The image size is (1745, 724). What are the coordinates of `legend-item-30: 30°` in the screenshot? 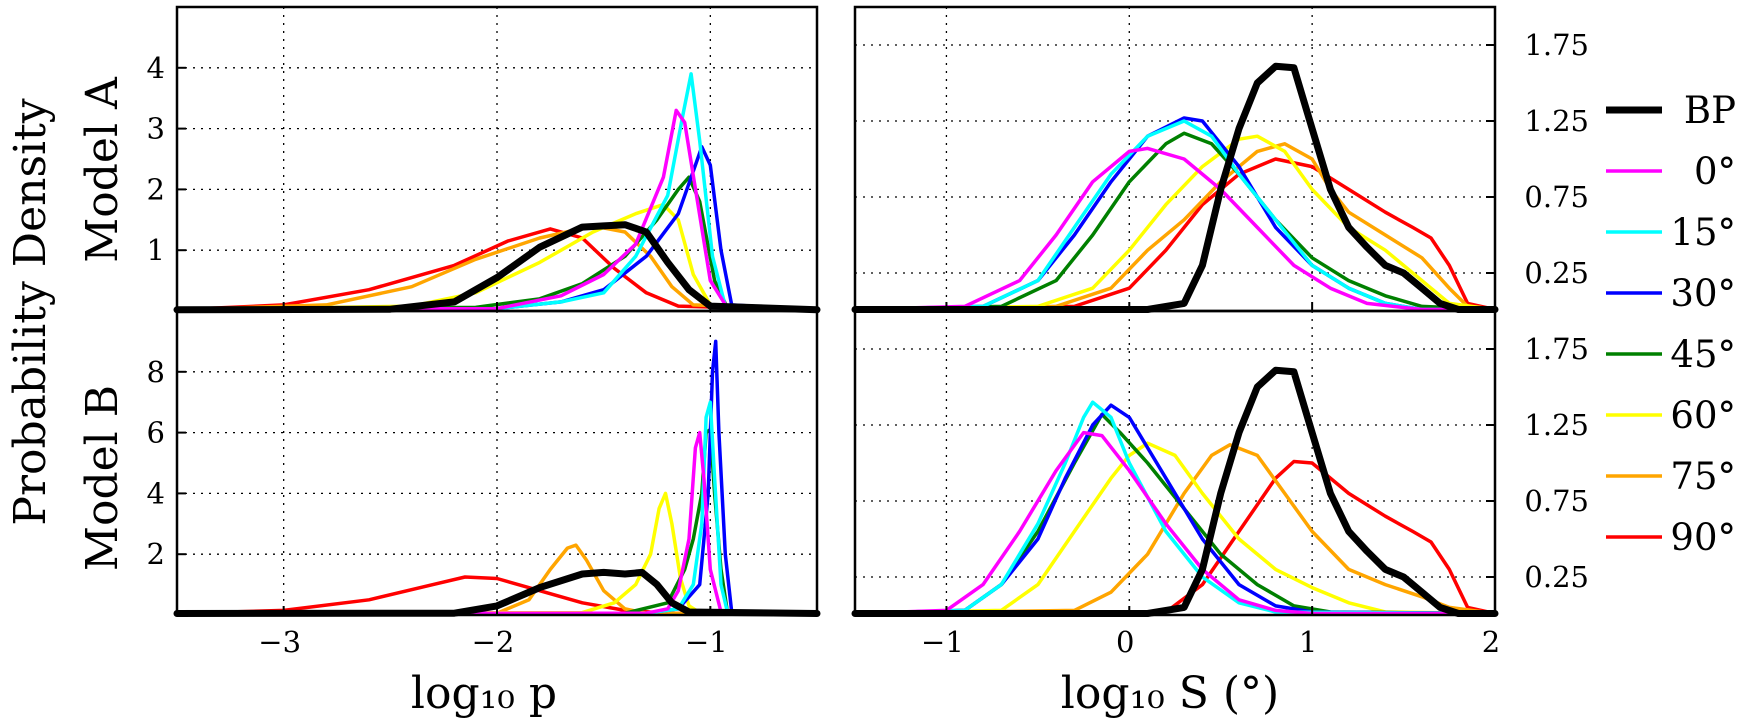 It's located at (1671, 293).